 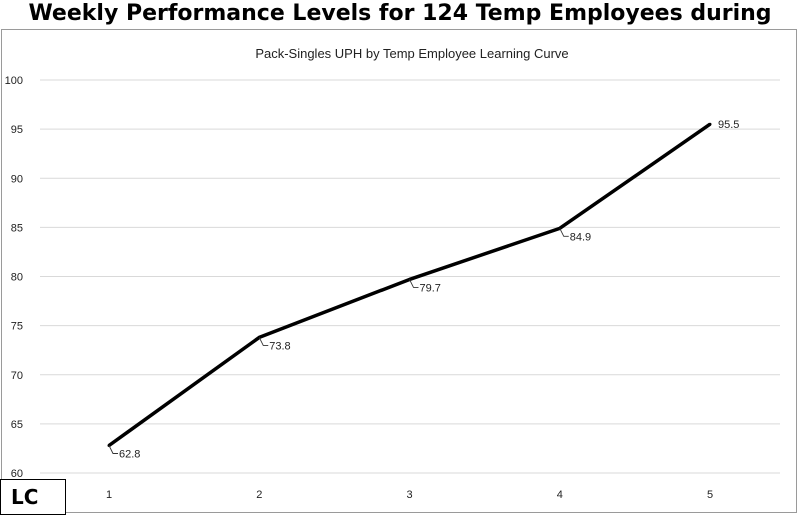 What do you see at coordinates (17, 425) in the screenshot?
I see `y-tick-label: 65` at bounding box center [17, 425].